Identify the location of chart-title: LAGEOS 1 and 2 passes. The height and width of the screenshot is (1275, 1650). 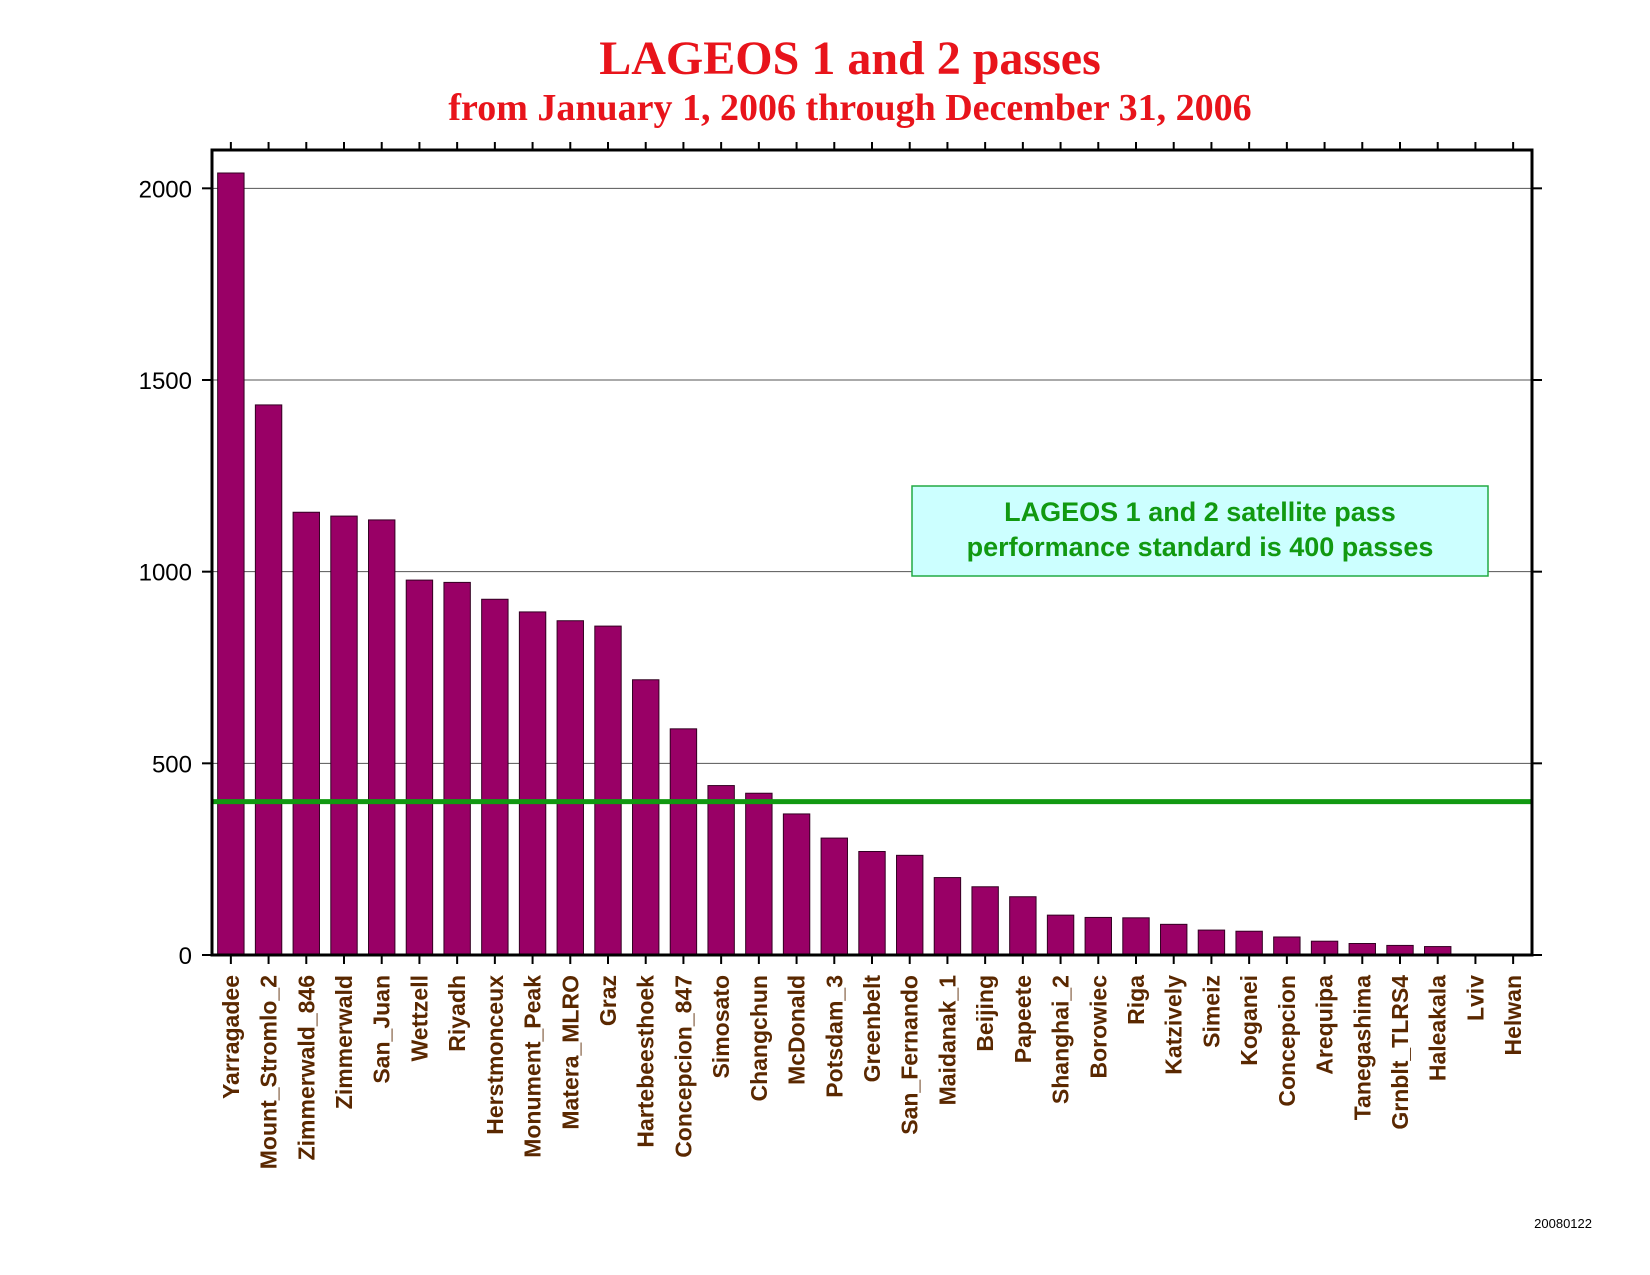
(850, 58).